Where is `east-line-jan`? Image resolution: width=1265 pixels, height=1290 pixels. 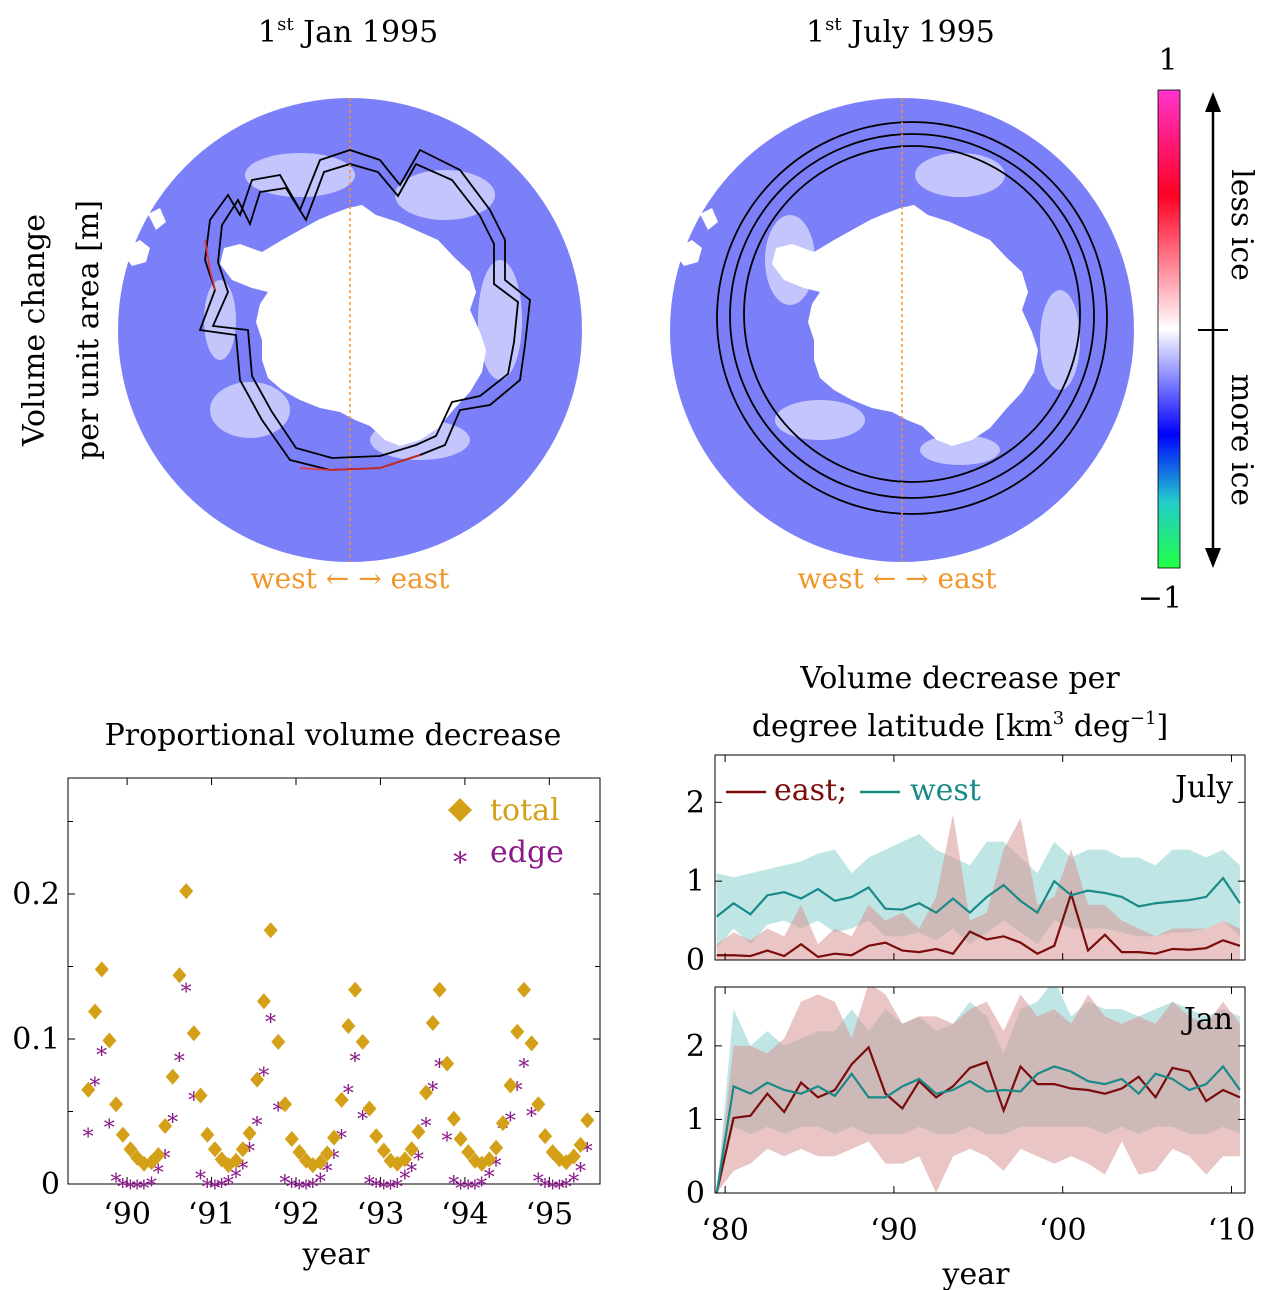 east-line-jan is located at coordinates (978, 1119).